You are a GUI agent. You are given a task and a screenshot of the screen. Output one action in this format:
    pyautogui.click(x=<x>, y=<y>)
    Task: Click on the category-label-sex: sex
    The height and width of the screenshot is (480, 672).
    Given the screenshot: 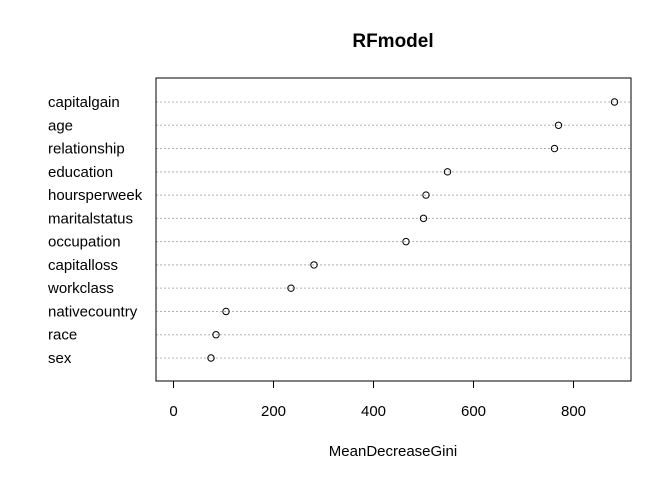 What is the action you would take?
    pyautogui.click(x=60, y=358)
    